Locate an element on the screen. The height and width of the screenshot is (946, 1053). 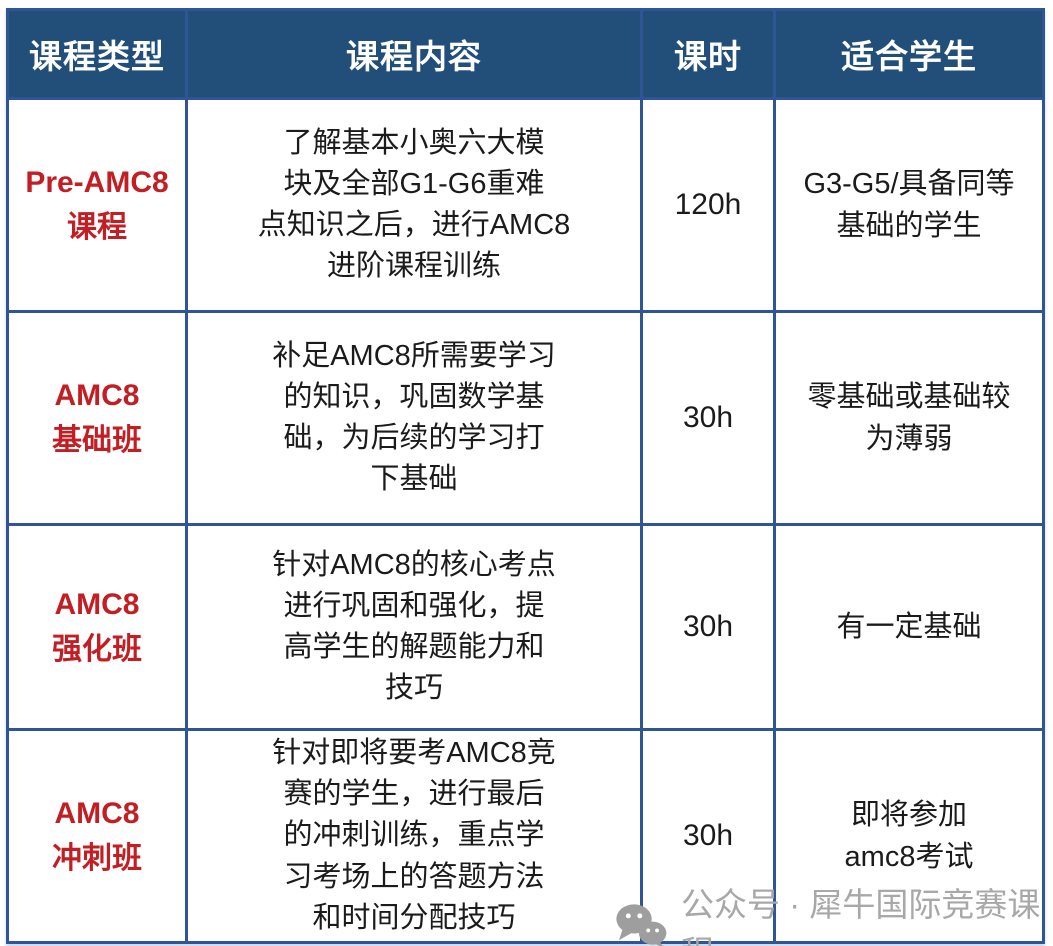
students-text: 有一定基础 is located at coordinates (909, 626).